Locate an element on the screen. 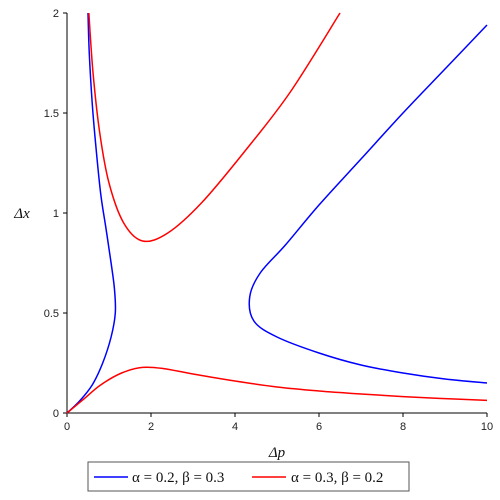 This screenshot has height=500, width=500. y-tick-label: 1 is located at coordinates (56, 214).